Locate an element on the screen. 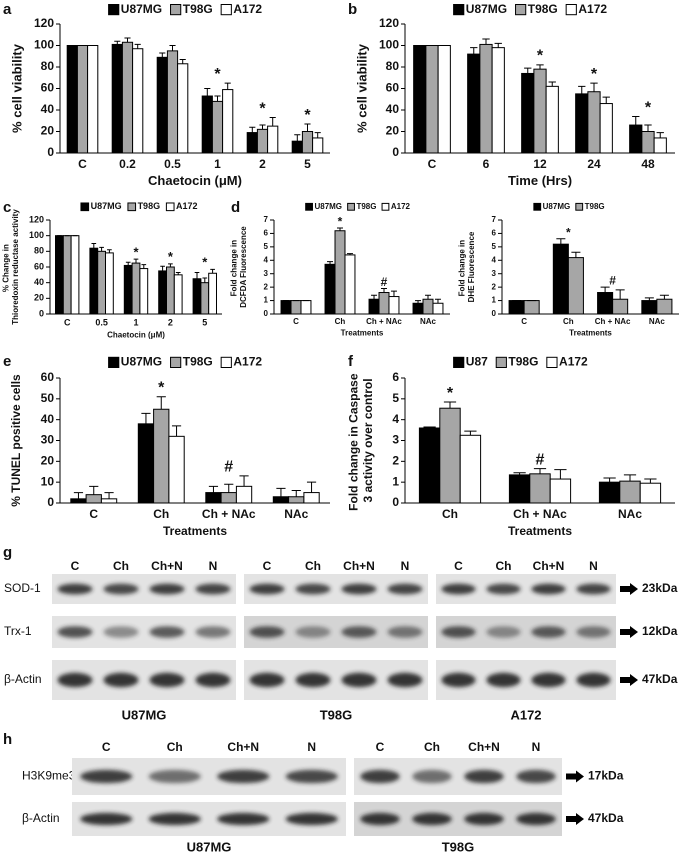 Image resolution: width=685 pixels, height=858 pixels. y-tick-label: 100 is located at coordinates (389, 45).